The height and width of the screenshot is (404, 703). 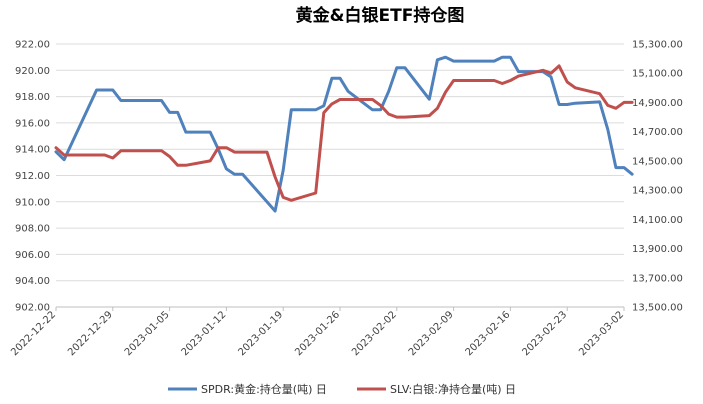 What do you see at coordinates (32, 97) in the screenshot?
I see `y-left-tick-label: 918.00` at bounding box center [32, 97].